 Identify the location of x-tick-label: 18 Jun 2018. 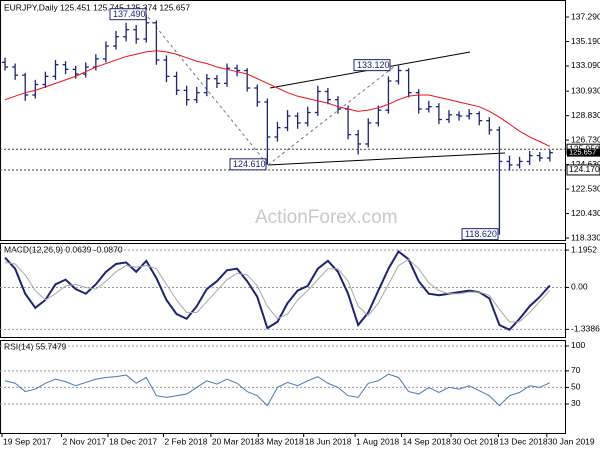
(328, 441).